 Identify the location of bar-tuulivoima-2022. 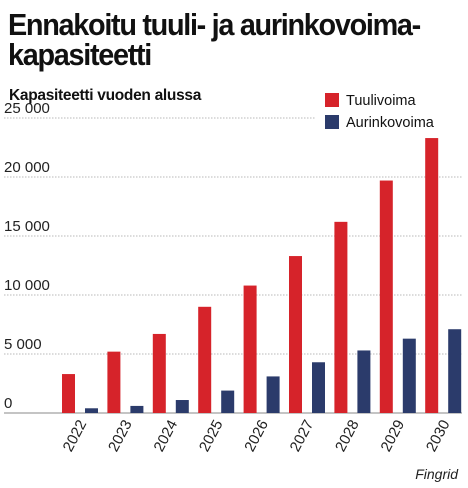
(68, 393).